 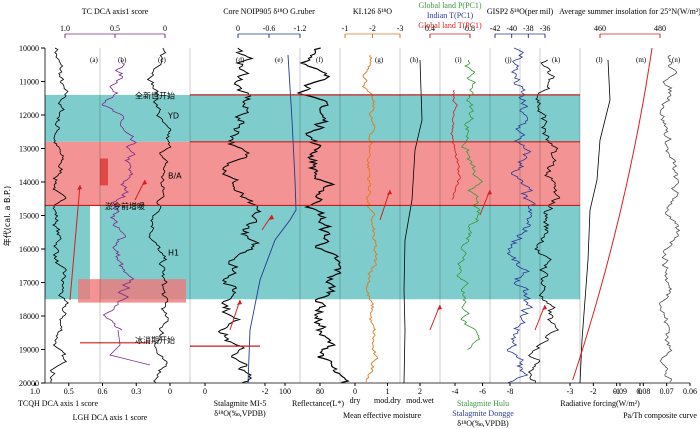 I want to click on curve-g, so click(x=370, y=218).